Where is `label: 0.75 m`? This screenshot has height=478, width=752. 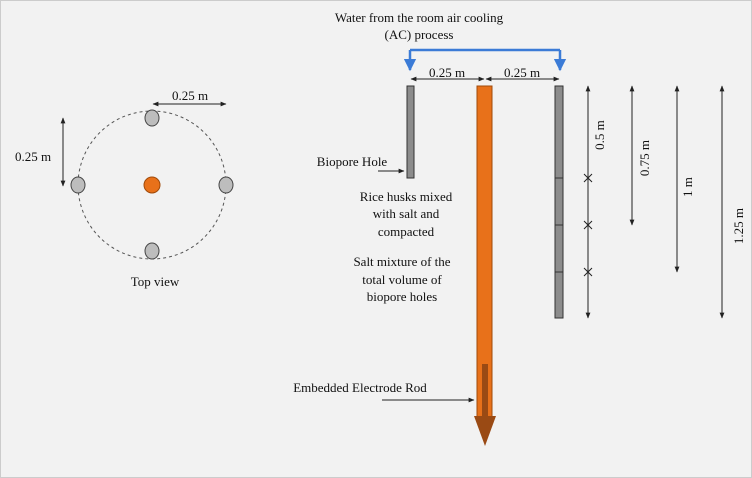 label: 0.75 m is located at coordinates (644, 158).